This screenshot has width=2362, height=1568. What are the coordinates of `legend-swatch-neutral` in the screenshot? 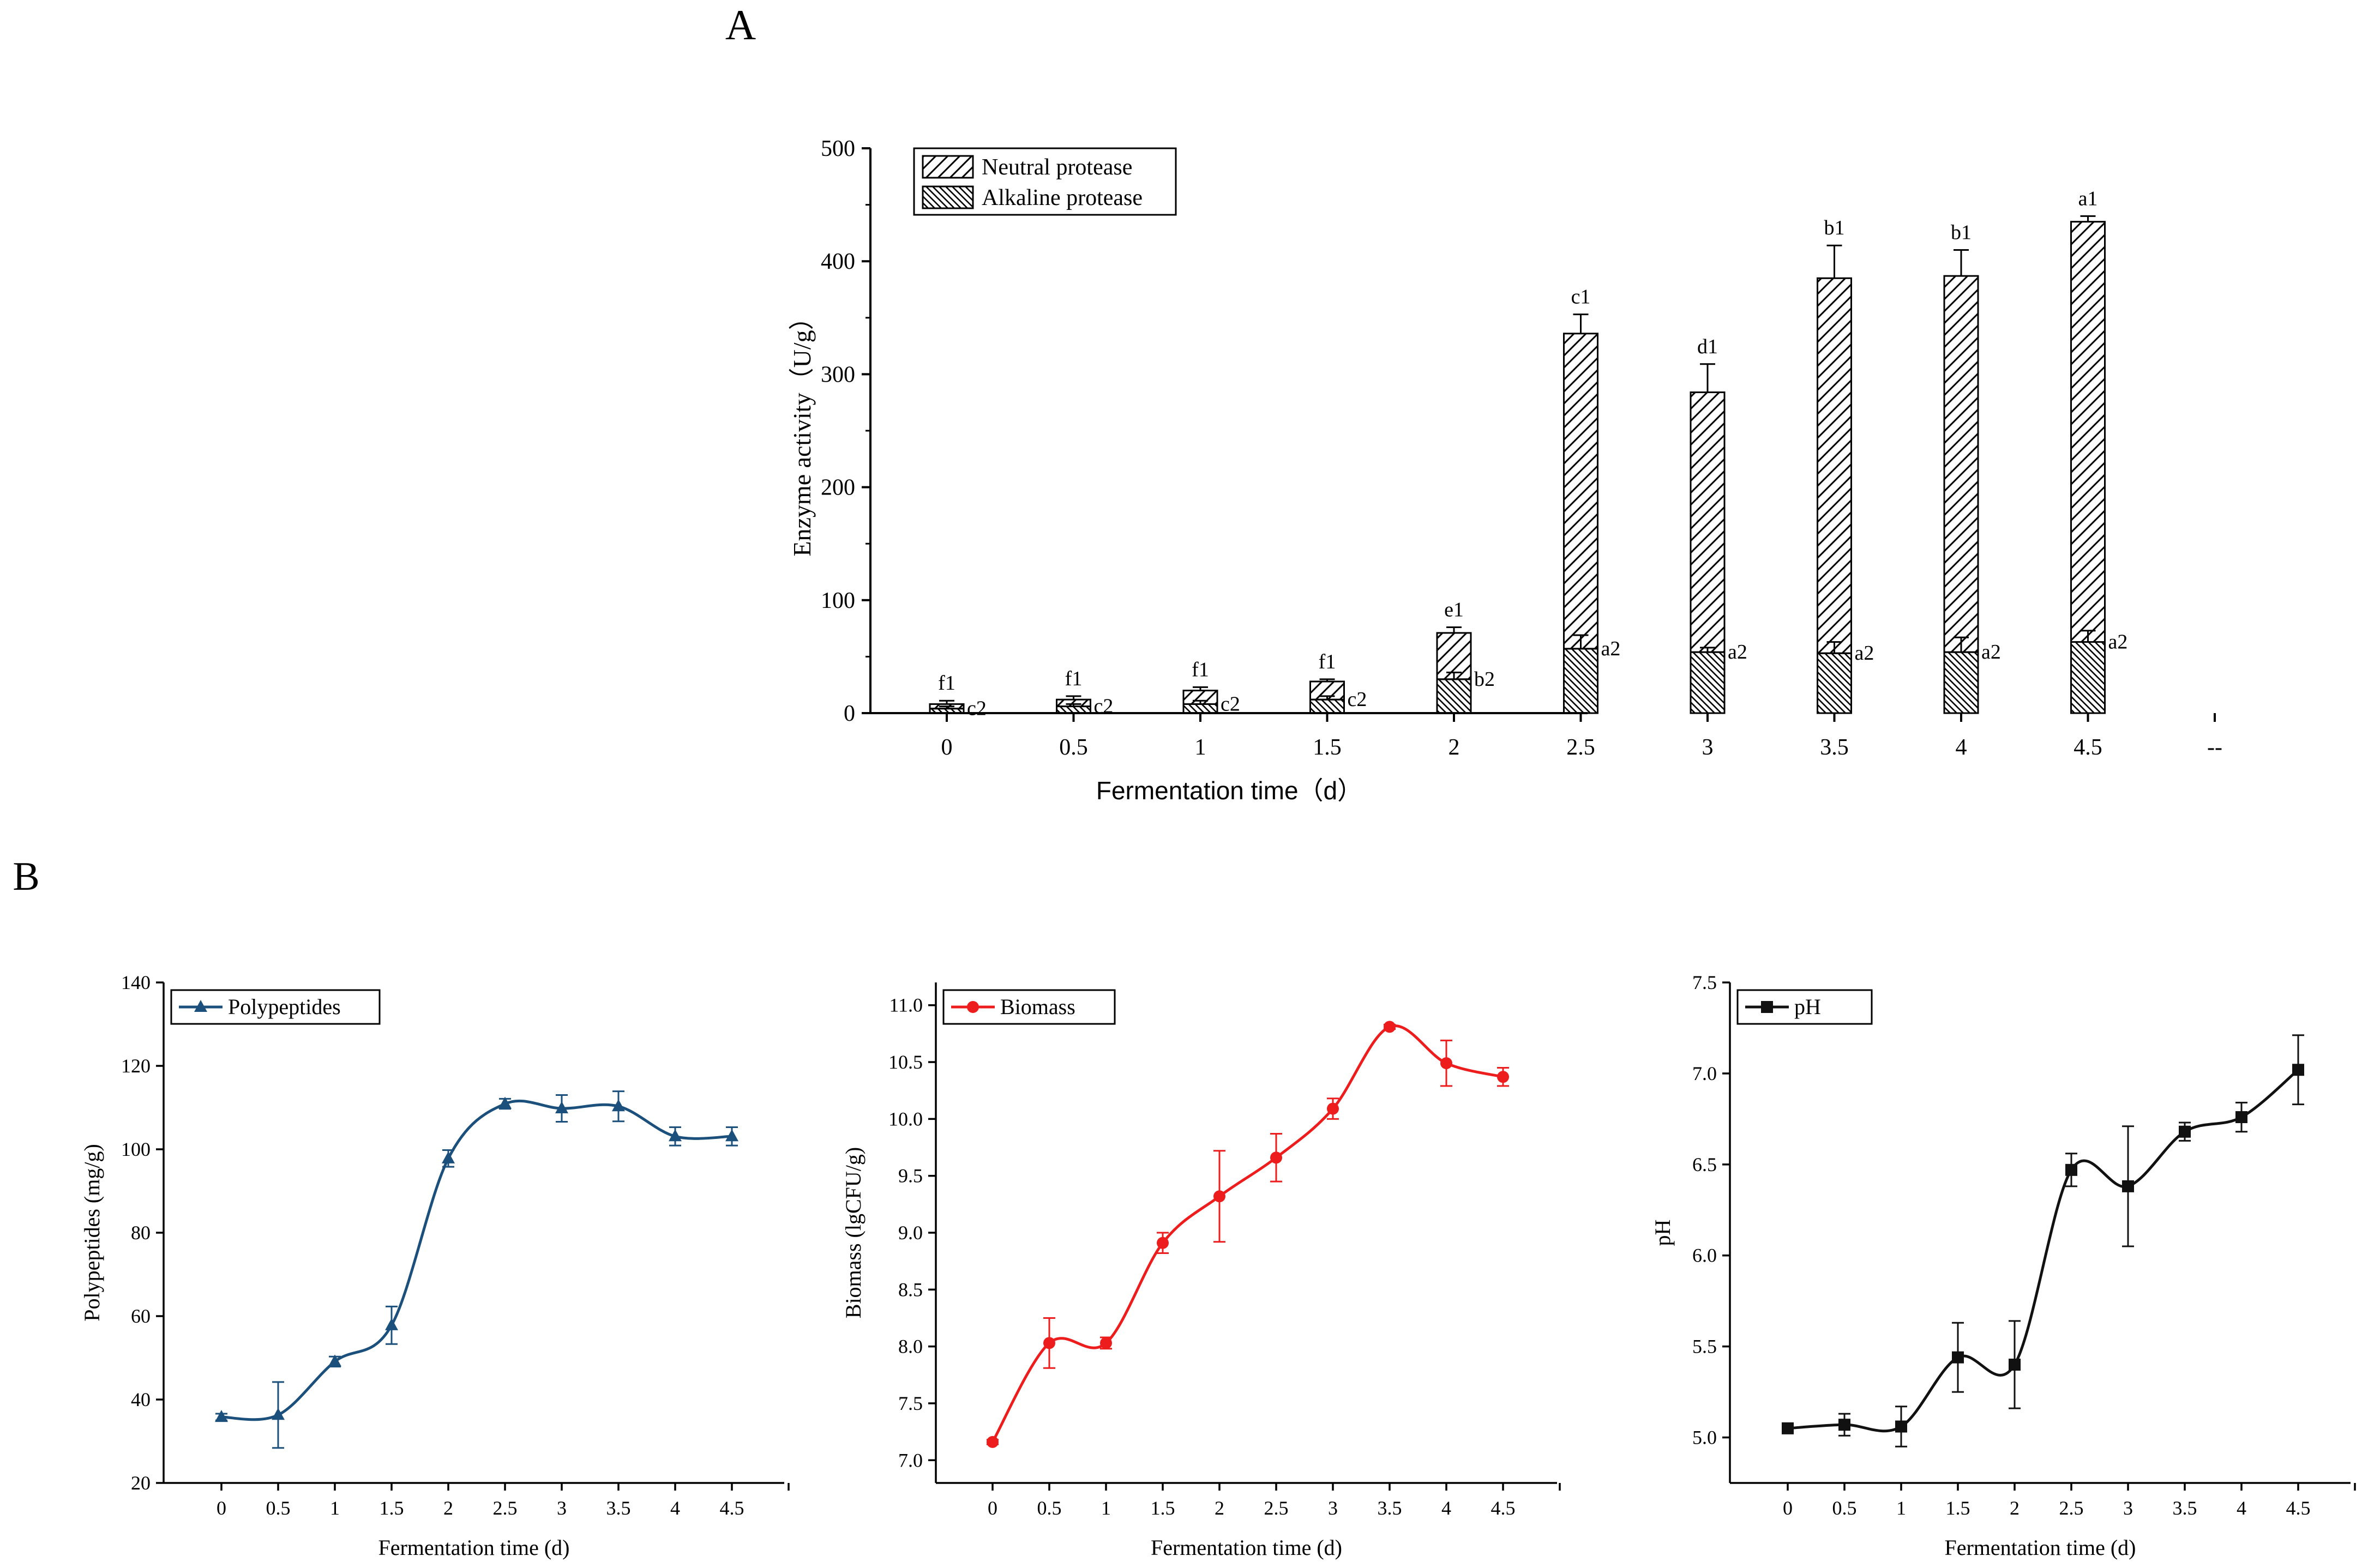 It's located at (948, 167).